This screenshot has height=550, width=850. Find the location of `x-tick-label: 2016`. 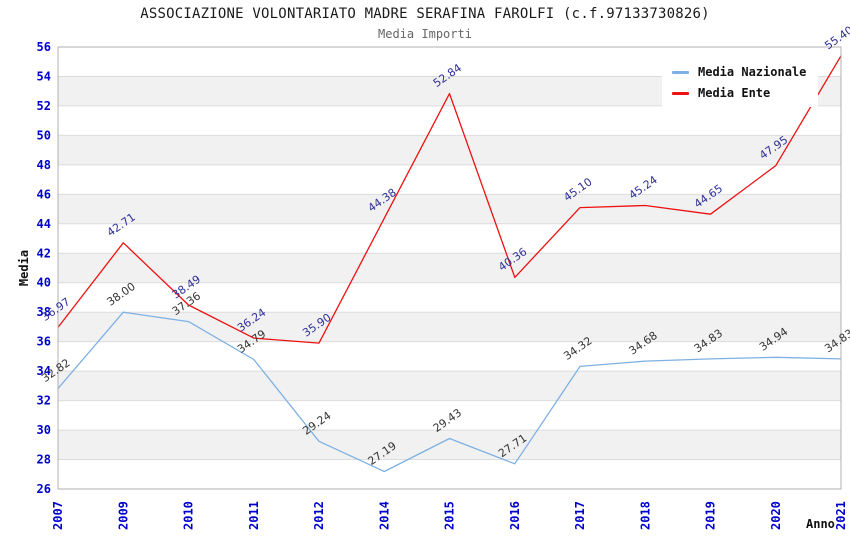

x-tick-label: 2016 is located at coordinates (515, 515).